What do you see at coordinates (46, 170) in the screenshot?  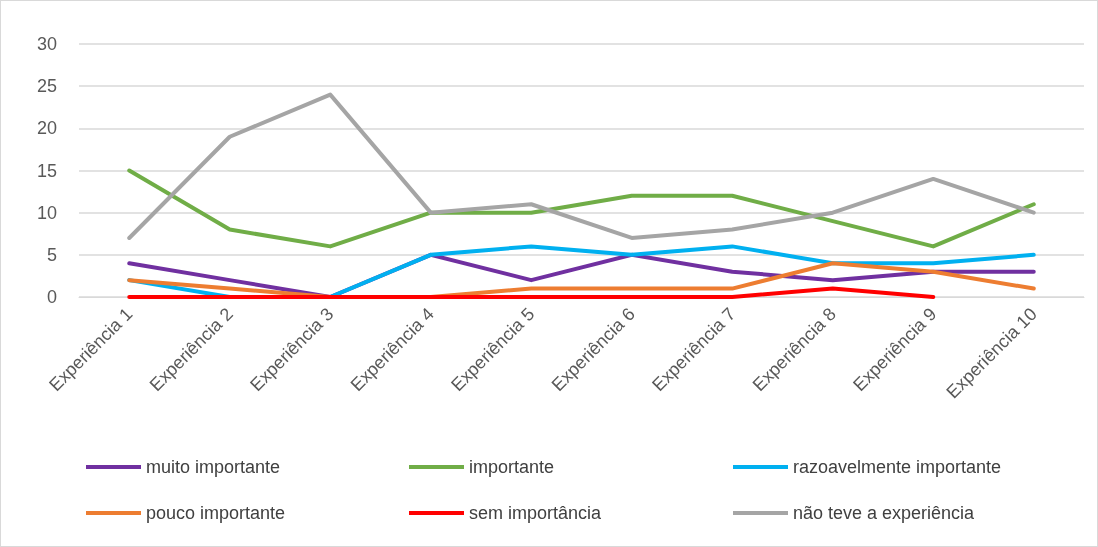 I see `y-tick-label: 15` at bounding box center [46, 170].